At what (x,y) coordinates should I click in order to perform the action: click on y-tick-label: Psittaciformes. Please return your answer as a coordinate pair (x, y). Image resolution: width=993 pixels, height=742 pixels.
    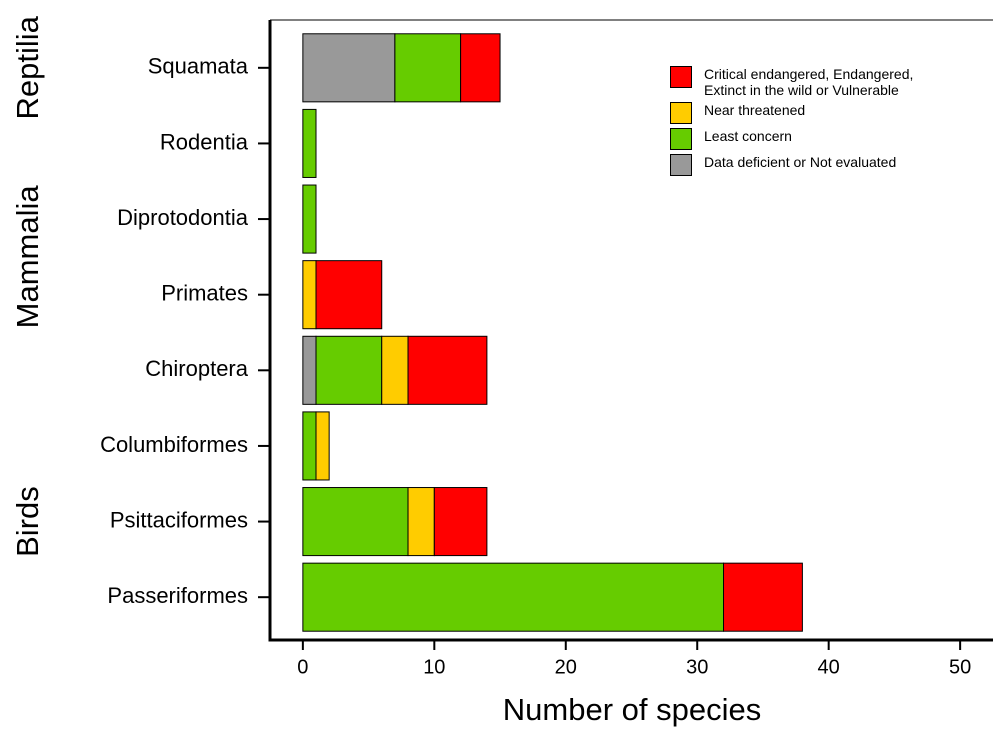
    Looking at the image, I should click on (179, 519).